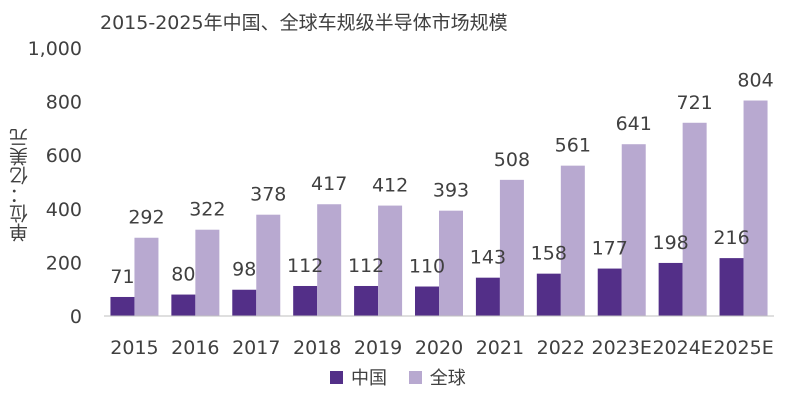  What do you see at coordinates (622, 348) in the screenshot?
I see `x-tick-label: 2023E` at bounding box center [622, 348].